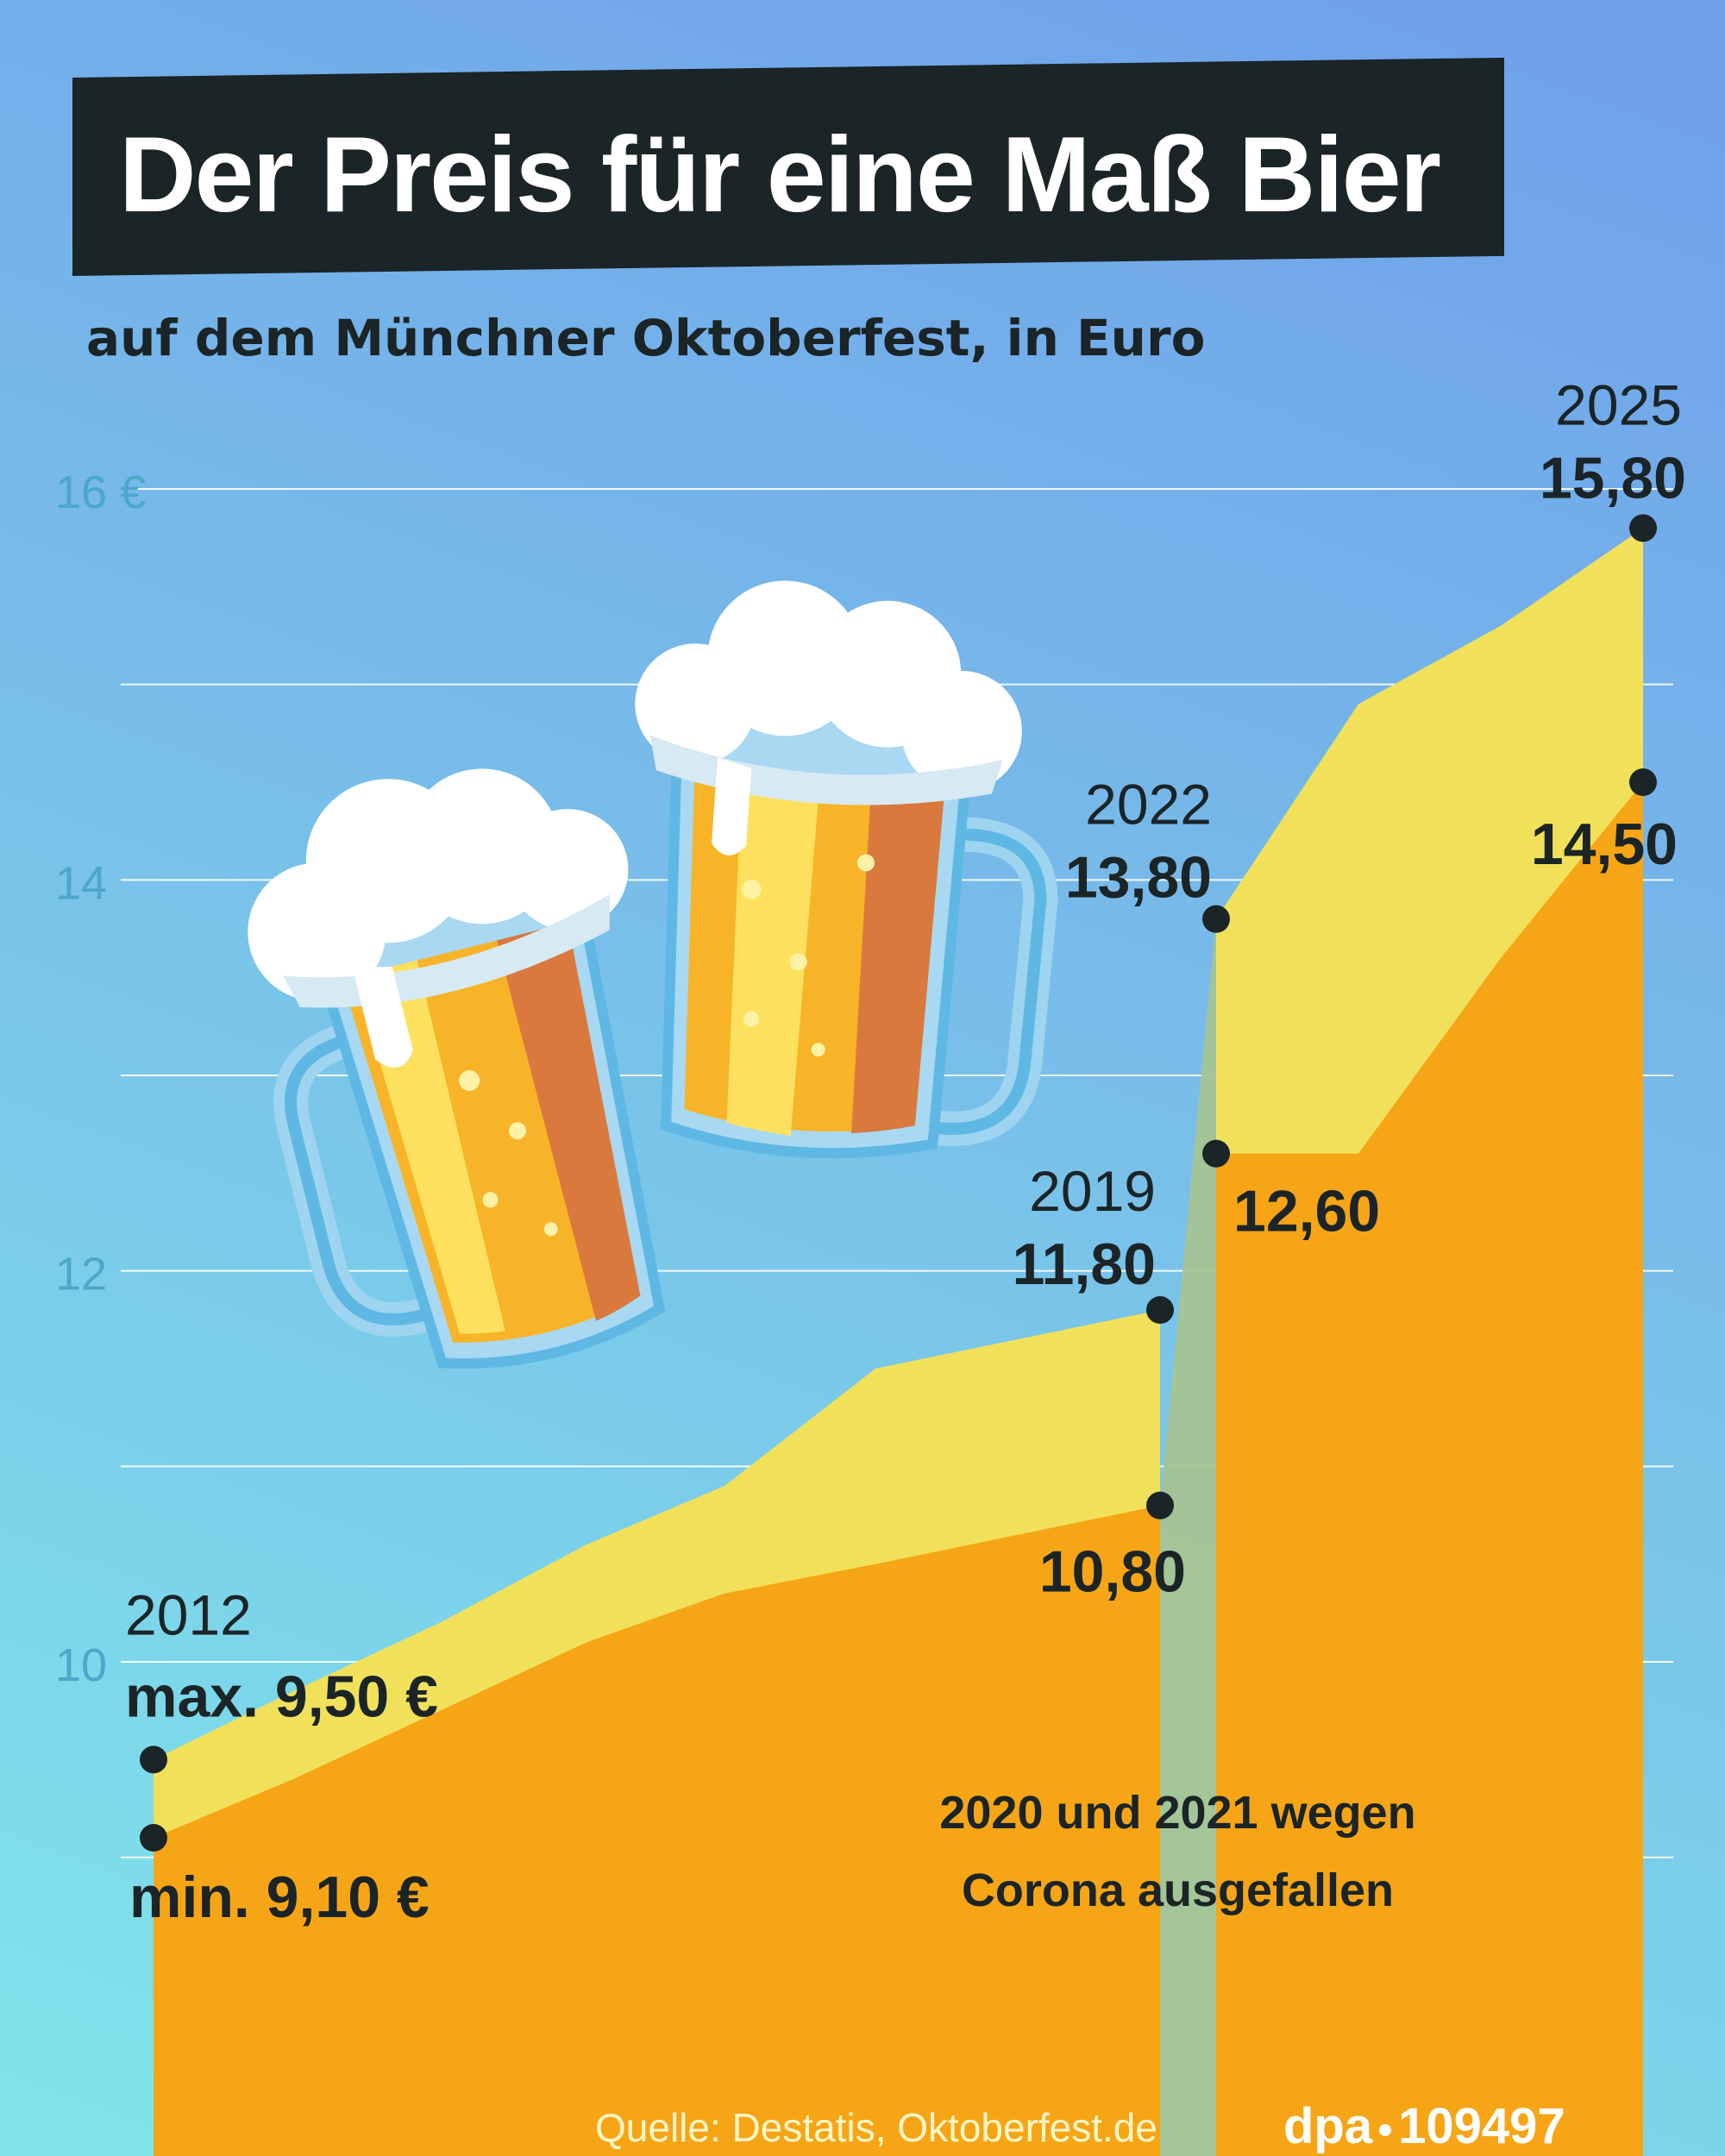  Describe the element at coordinates (1307, 1211) in the screenshot. I see `min-label-2022: 12,60` at that location.